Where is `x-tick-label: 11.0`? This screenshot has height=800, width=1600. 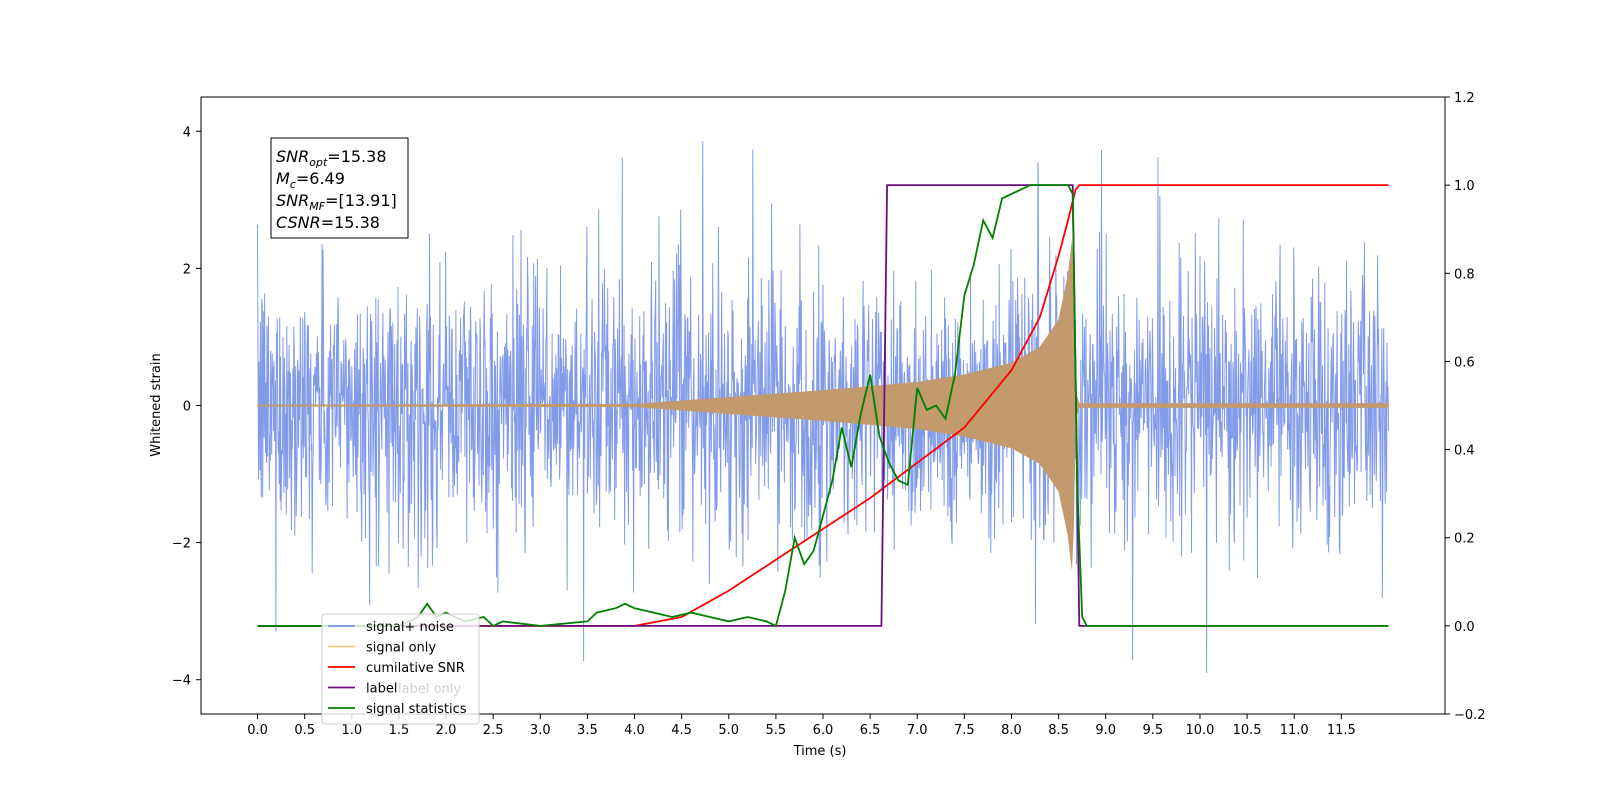
x-tick-label: 11.0 is located at coordinates (1294, 730).